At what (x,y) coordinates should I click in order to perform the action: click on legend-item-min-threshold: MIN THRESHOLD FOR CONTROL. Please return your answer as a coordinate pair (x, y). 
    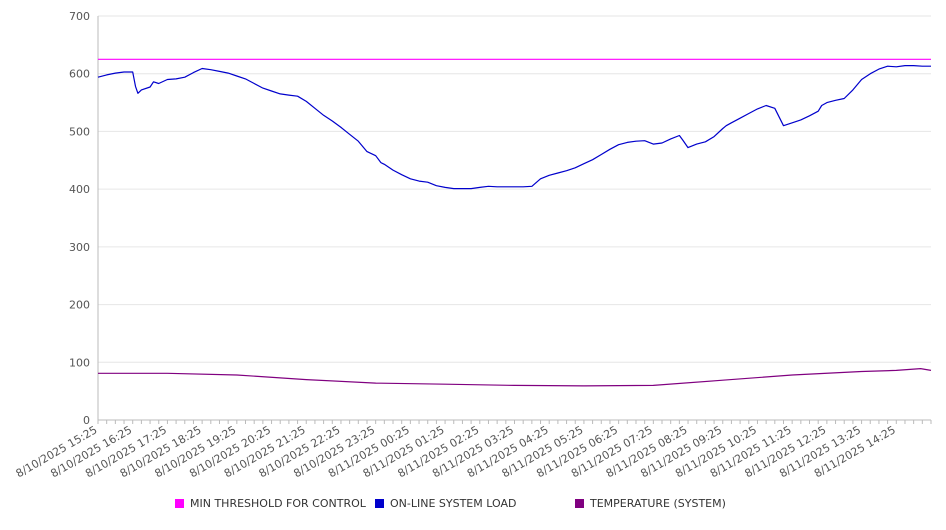
    Looking at the image, I should click on (270, 503).